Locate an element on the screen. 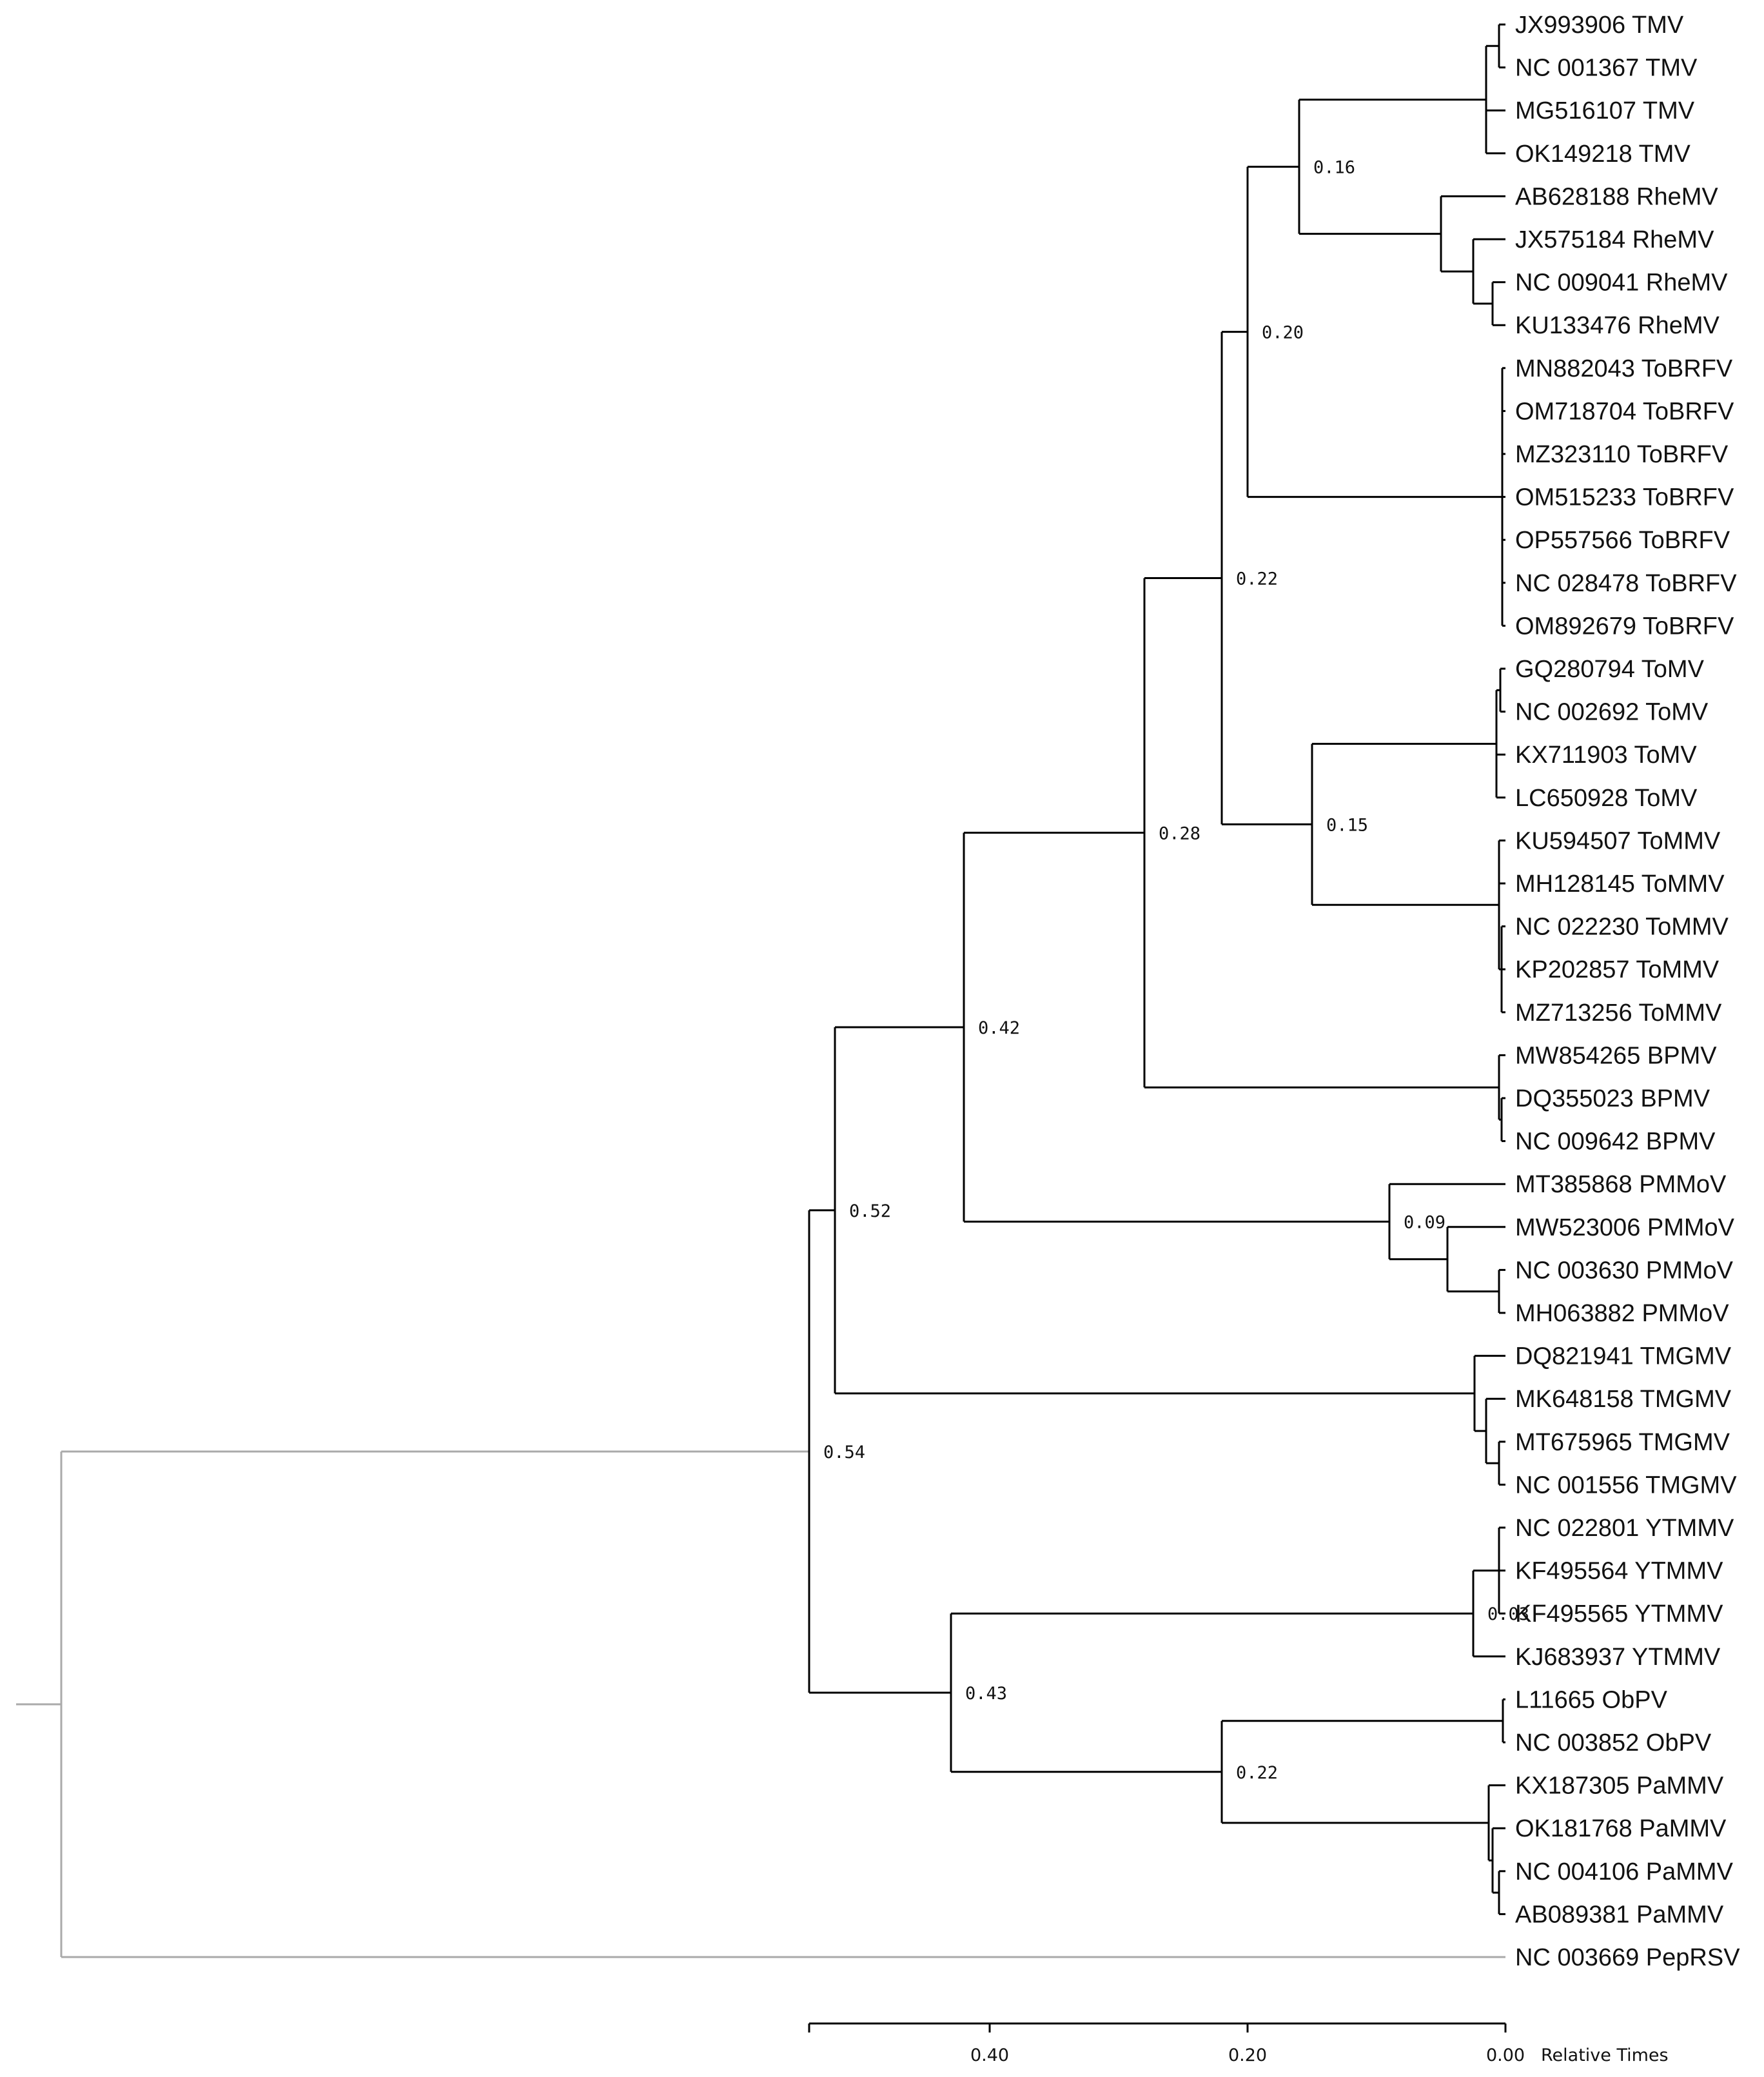  tip-label: JX575184 RheMV is located at coordinates (1614, 240).